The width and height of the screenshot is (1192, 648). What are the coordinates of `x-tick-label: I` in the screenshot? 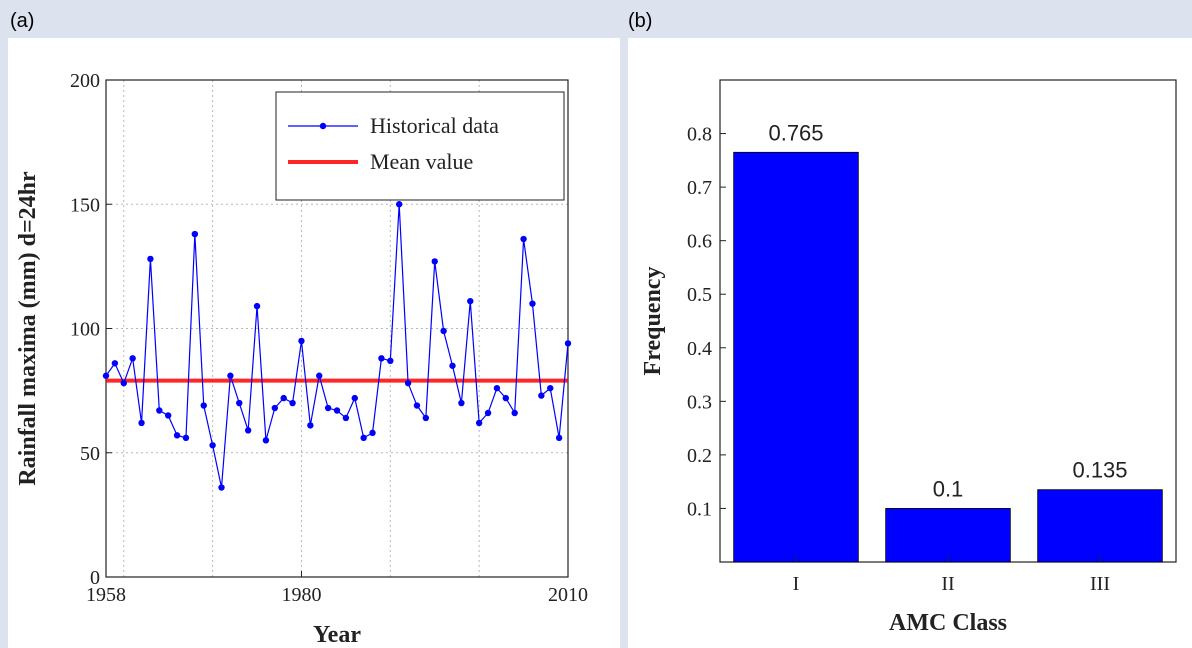 It's located at (796, 584).